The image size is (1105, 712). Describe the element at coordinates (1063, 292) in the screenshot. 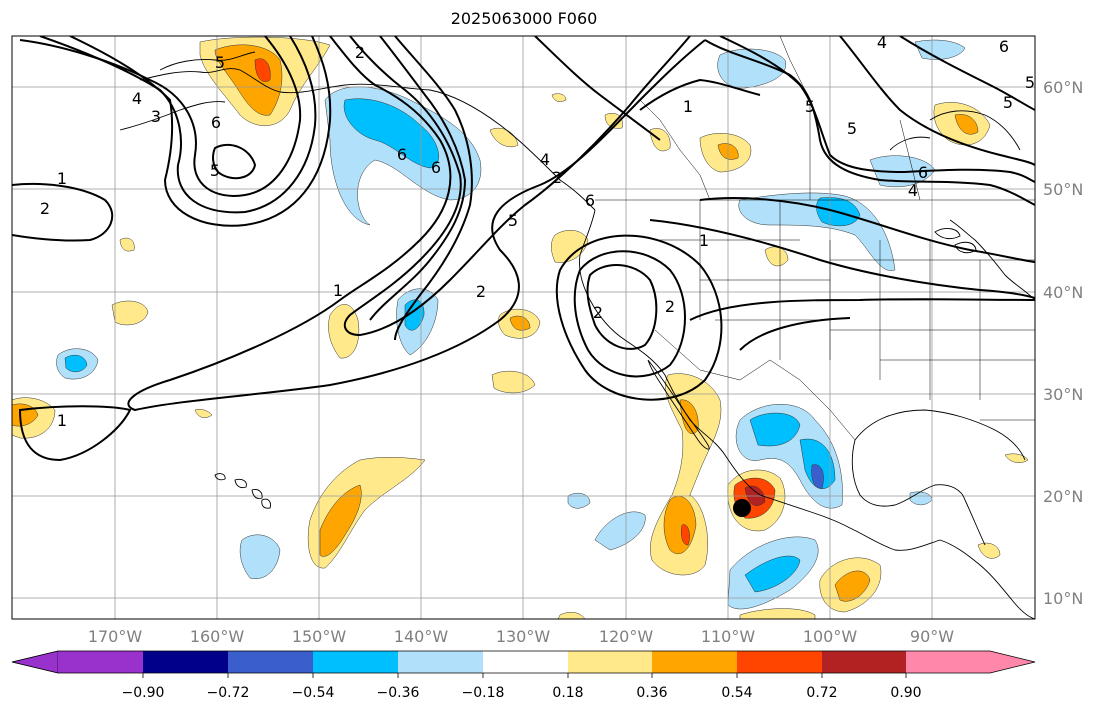

I see `lat-tick-label: 40°N` at that location.